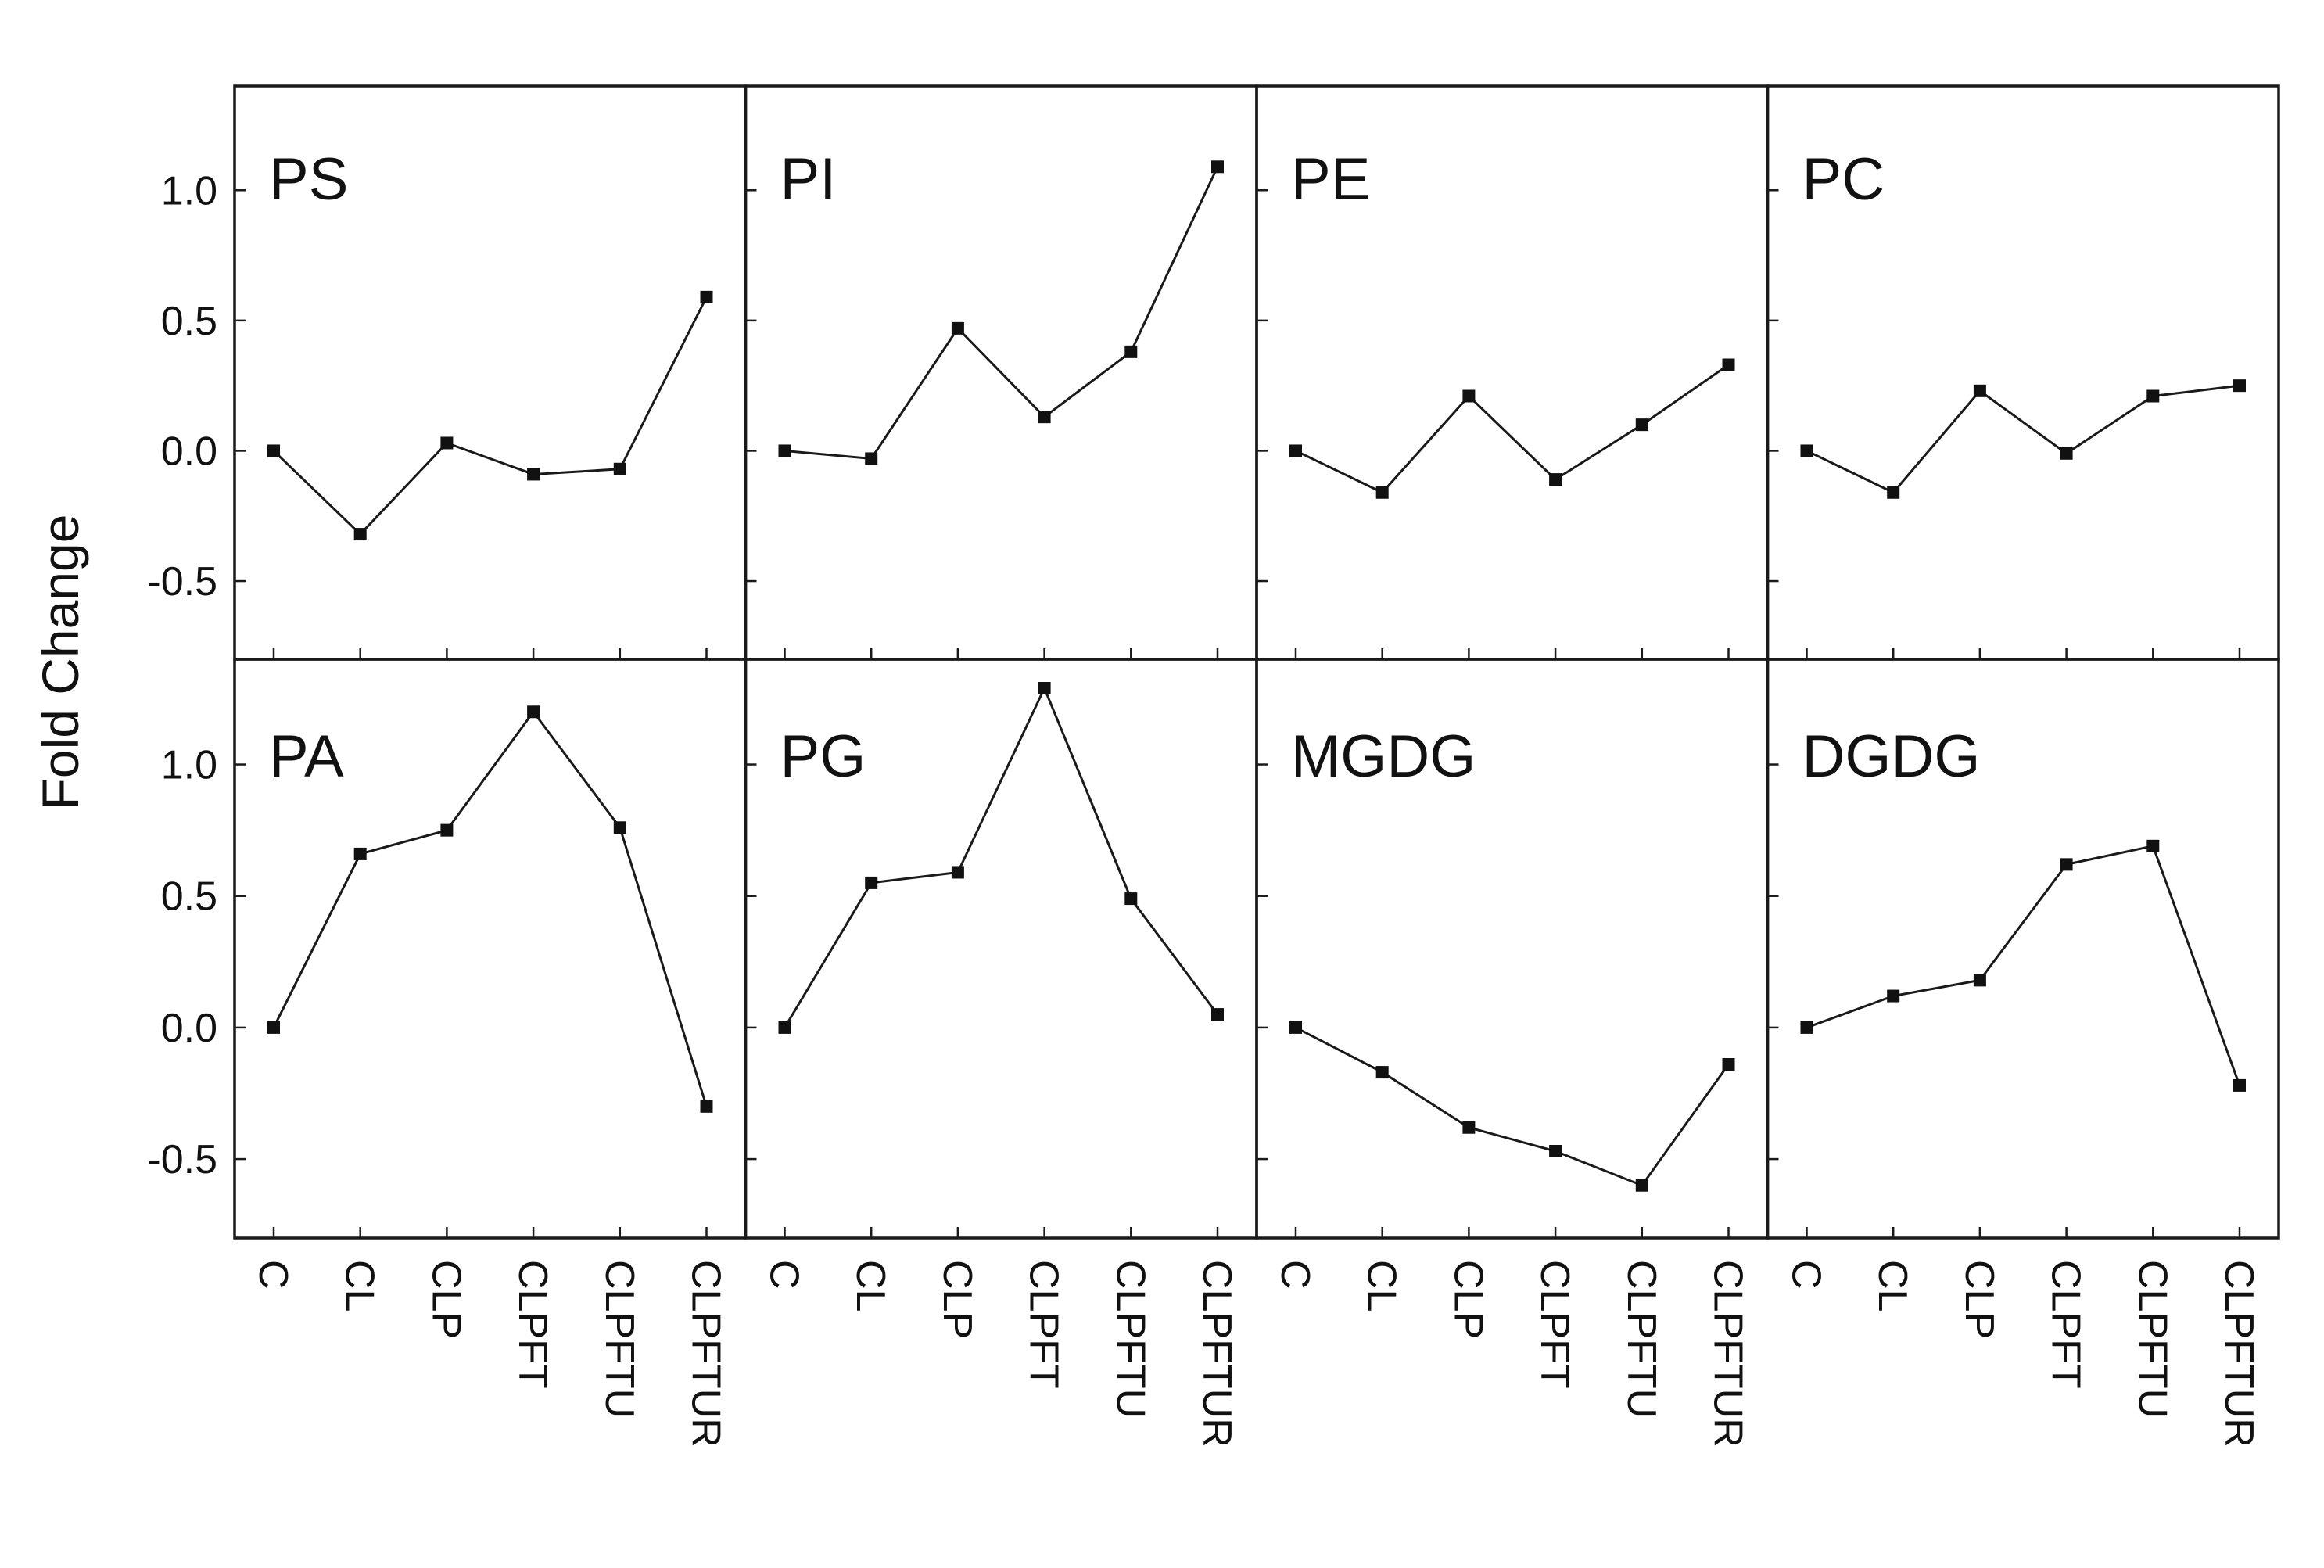 This screenshot has width=2324, height=1568. I want to click on data-point-pe-clpft, so click(1555, 479).